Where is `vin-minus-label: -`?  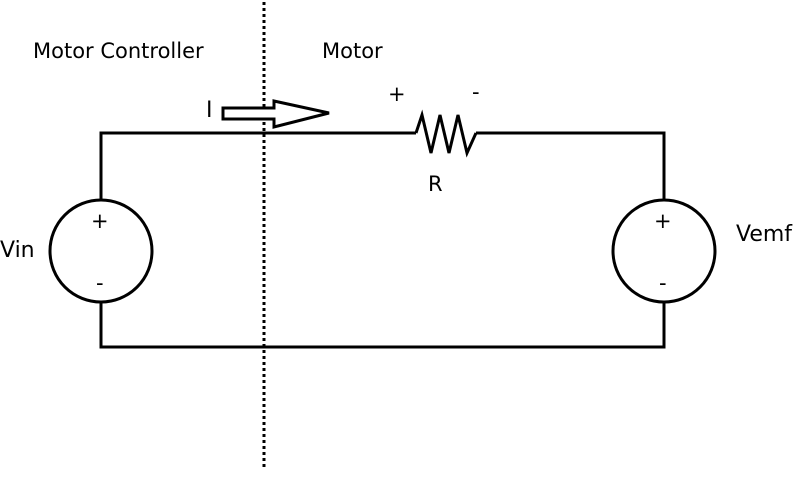 vin-minus-label: - is located at coordinates (100, 283).